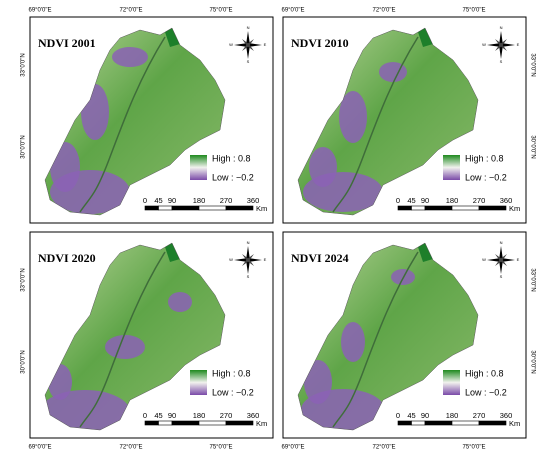 Image resolution: width=550 pixels, height=463 pixels. What do you see at coordinates (320, 258) in the screenshot?
I see `panel-title: NDVI 2024` at bounding box center [320, 258].